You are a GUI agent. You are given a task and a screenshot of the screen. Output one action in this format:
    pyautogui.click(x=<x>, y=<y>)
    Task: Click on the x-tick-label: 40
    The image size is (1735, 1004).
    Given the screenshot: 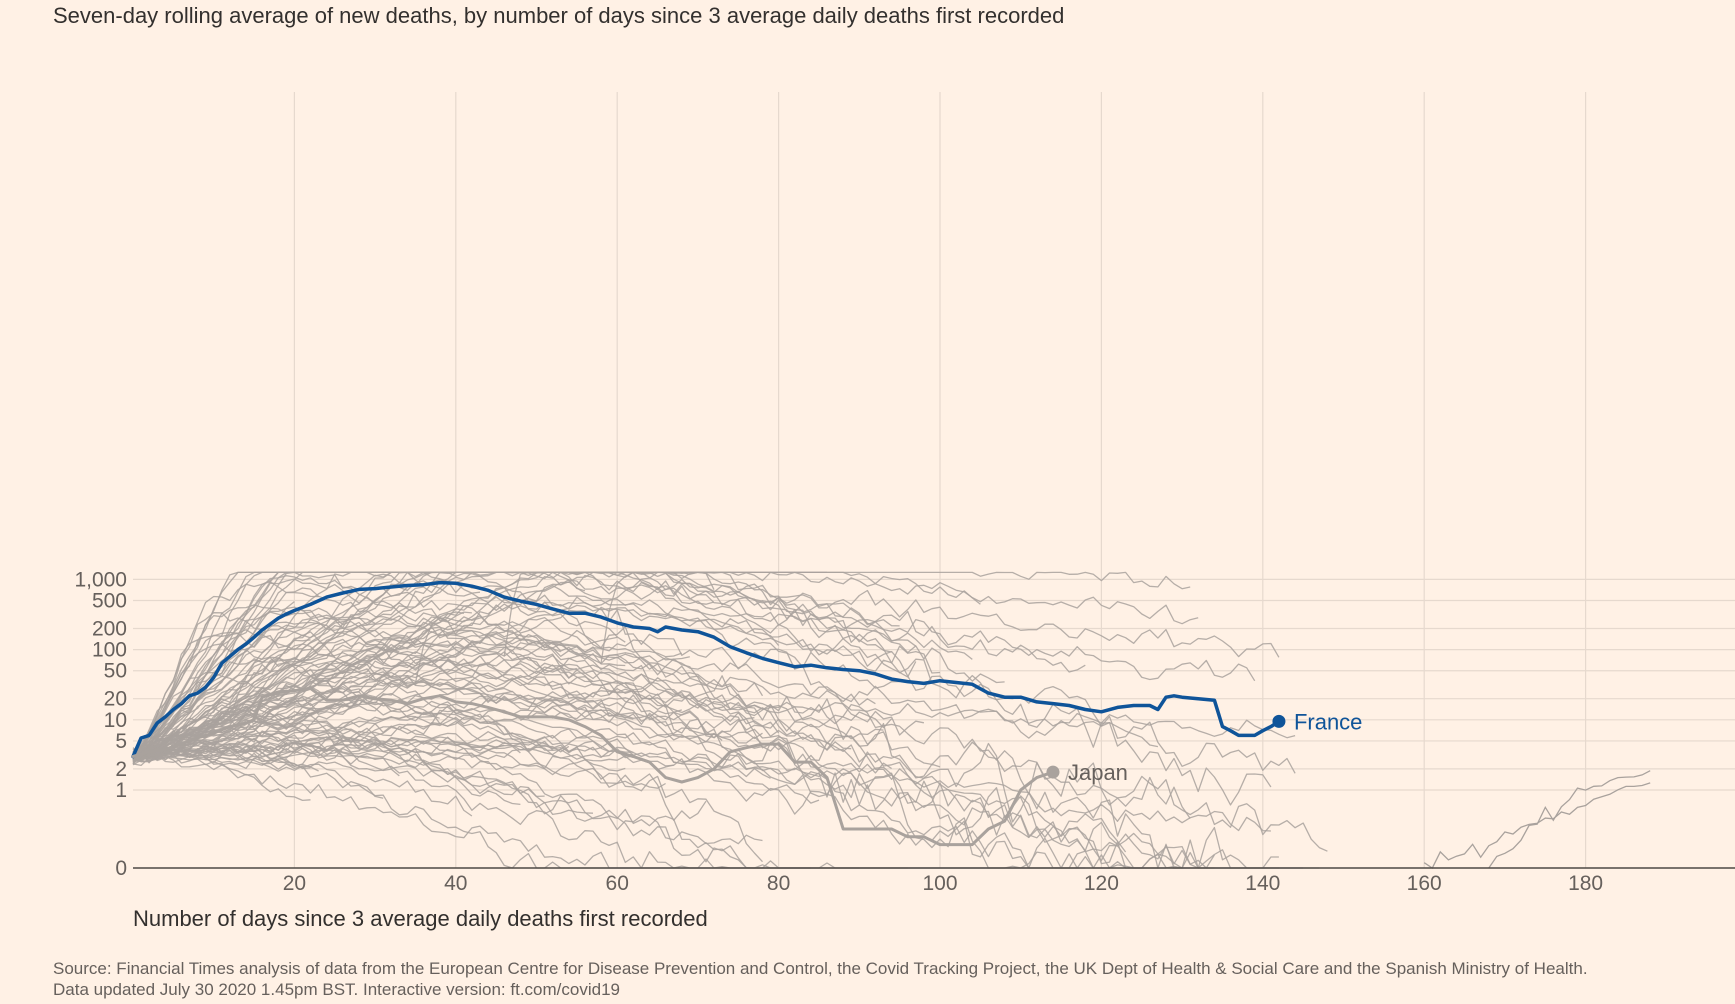 What is the action you would take?
    pyautogui.click(x=455, y=883)
    